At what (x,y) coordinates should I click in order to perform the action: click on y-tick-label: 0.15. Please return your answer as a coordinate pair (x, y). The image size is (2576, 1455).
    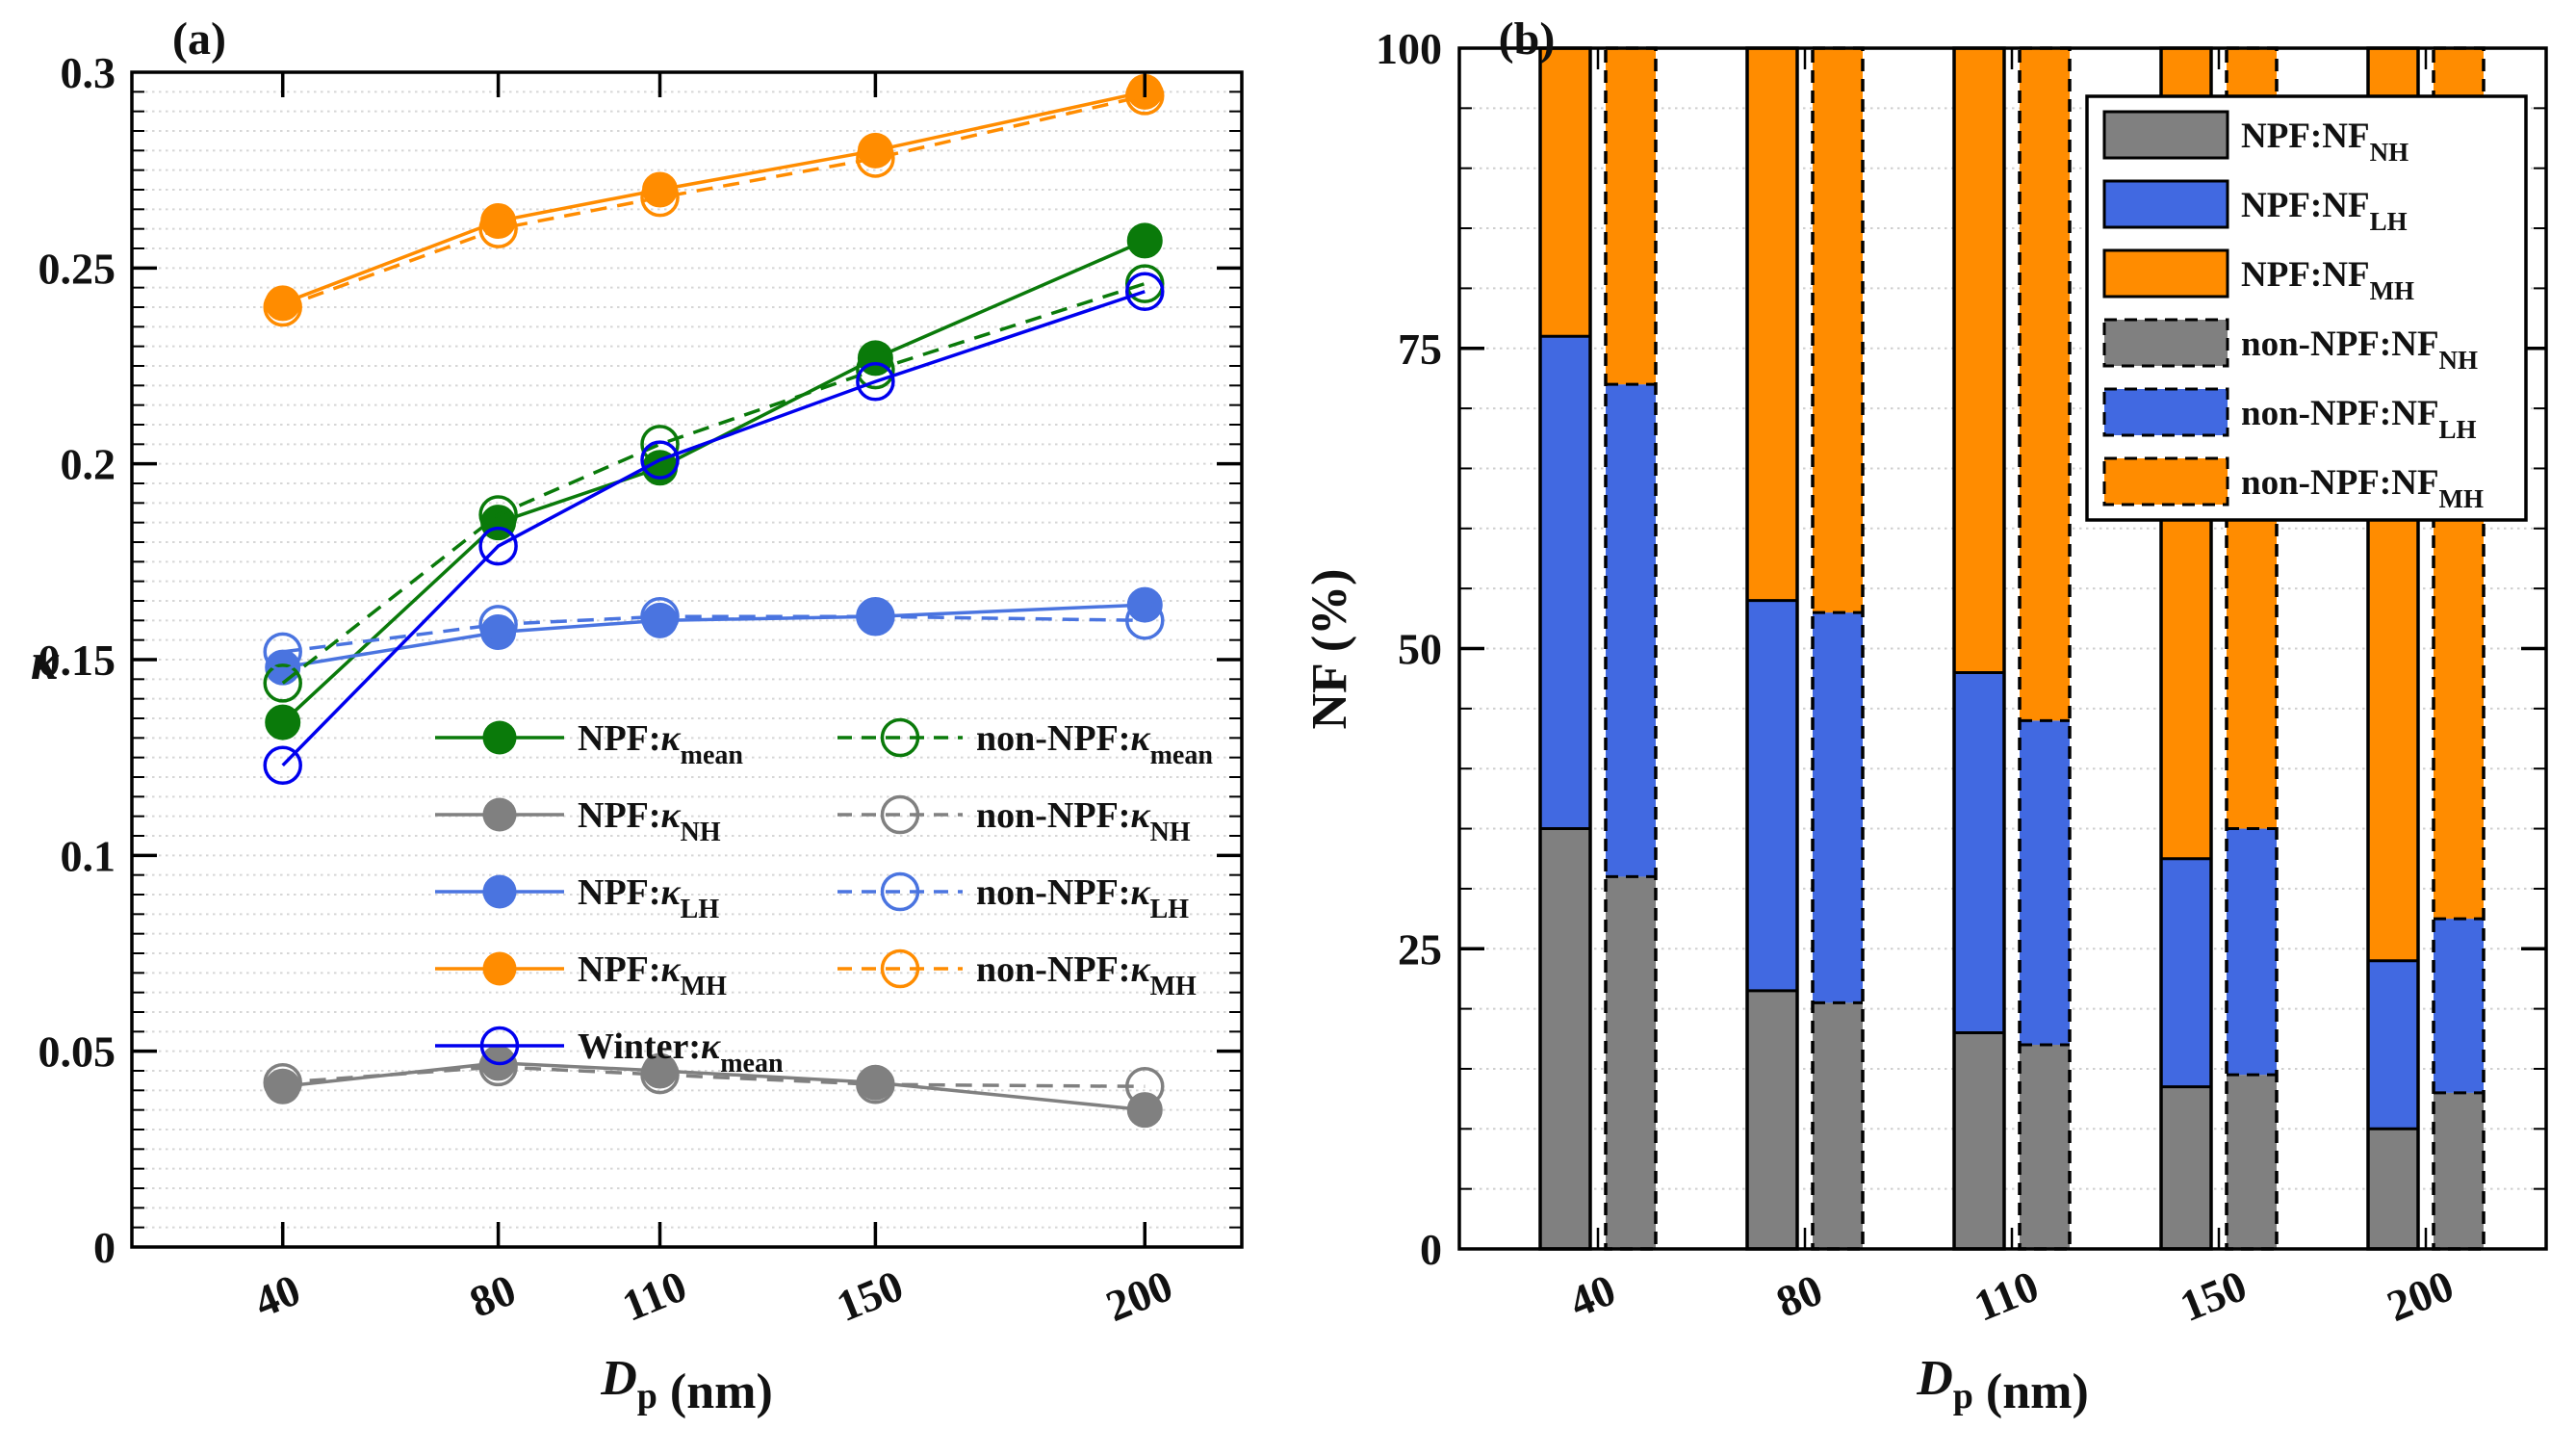
    Looking at the image, I should click on (77, 660).